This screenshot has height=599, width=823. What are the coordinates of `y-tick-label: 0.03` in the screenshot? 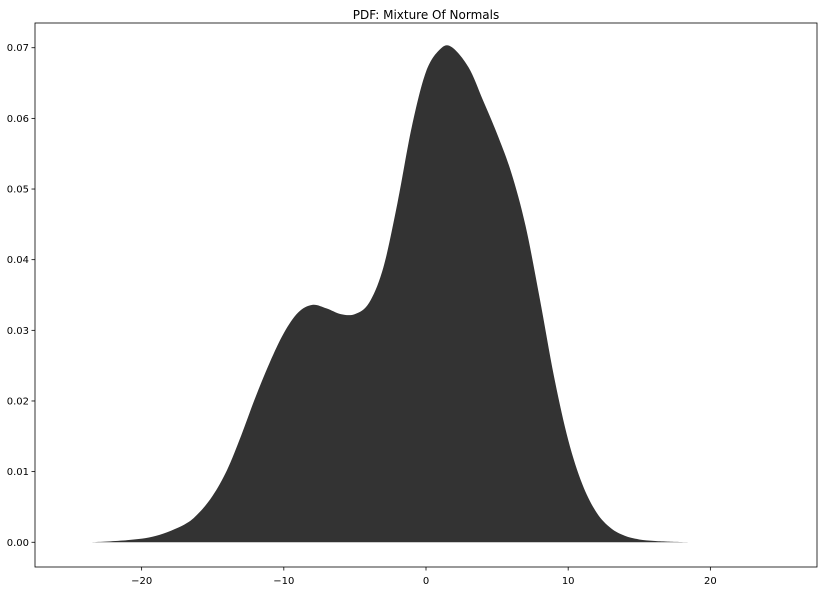 It's located at (18, 331).